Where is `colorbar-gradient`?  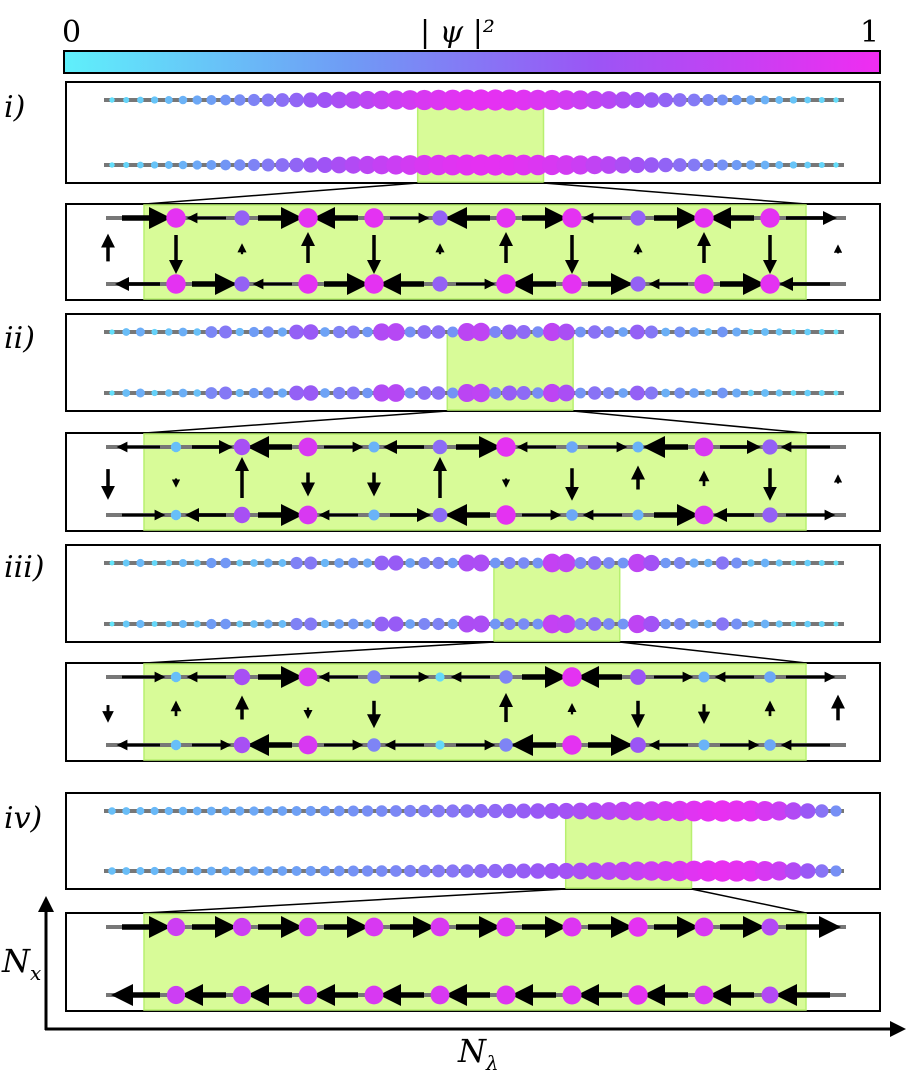 colorbar-gradient is located at coordinates (472, 62).